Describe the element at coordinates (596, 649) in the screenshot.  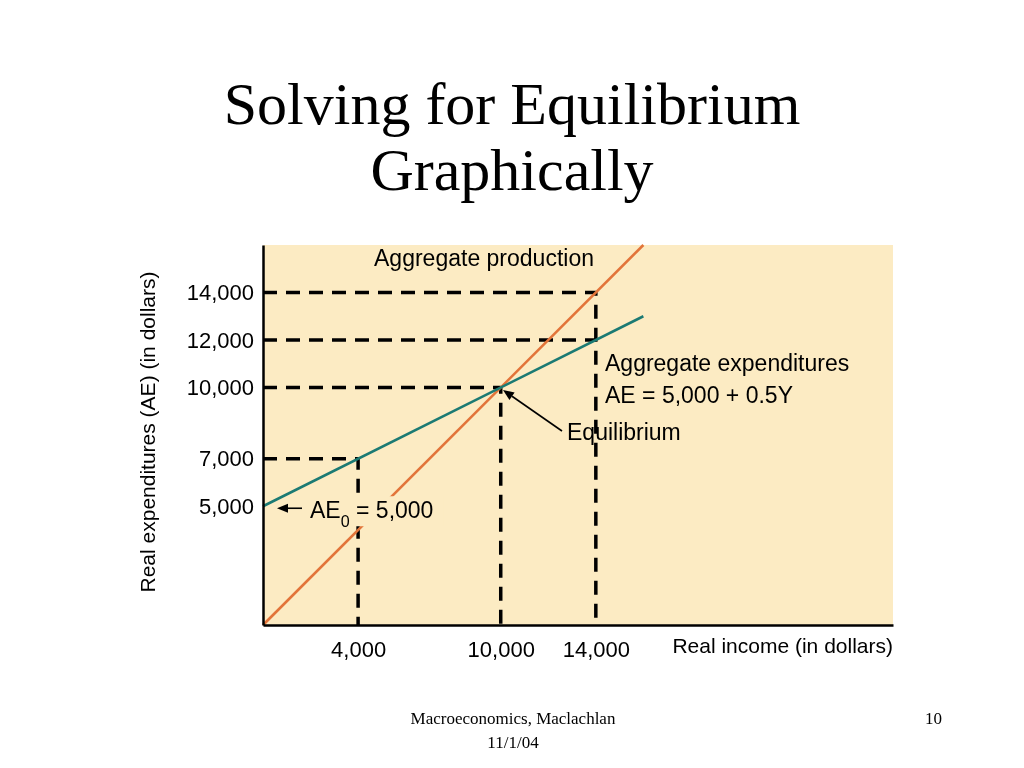
I see `x-tick-label: 14,000` at that location.